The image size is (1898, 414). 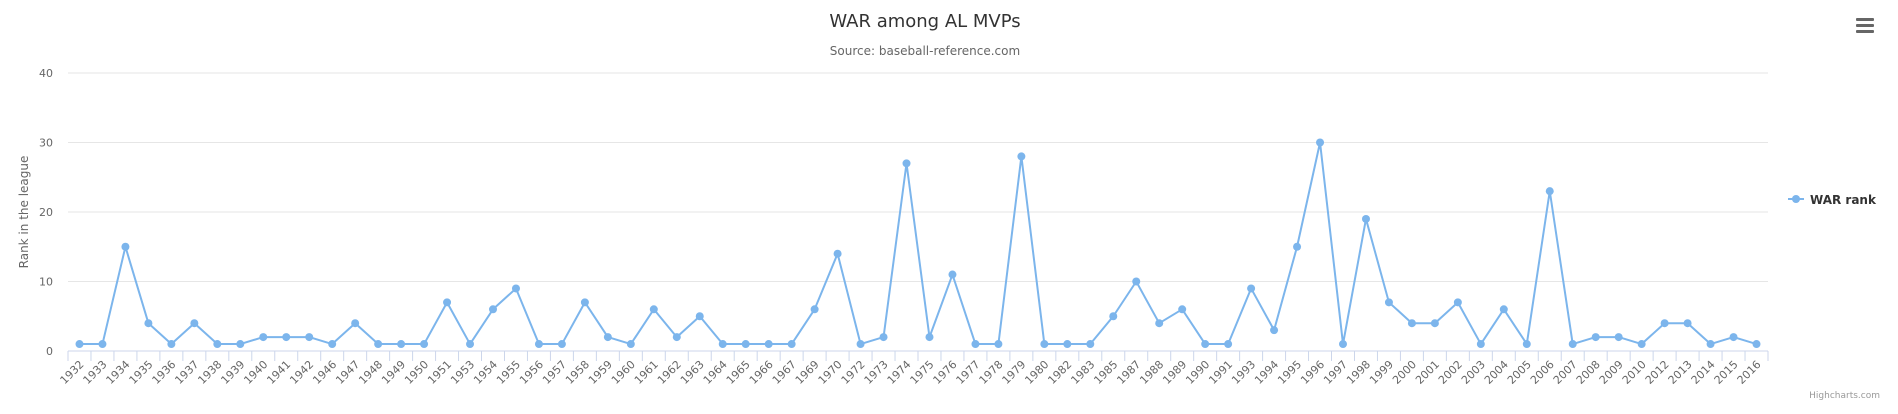 What do you see at coordinates (1059, 372) in the screenshot?
I see `x-tick-label: 1982` at bounding box center [1059, 372].